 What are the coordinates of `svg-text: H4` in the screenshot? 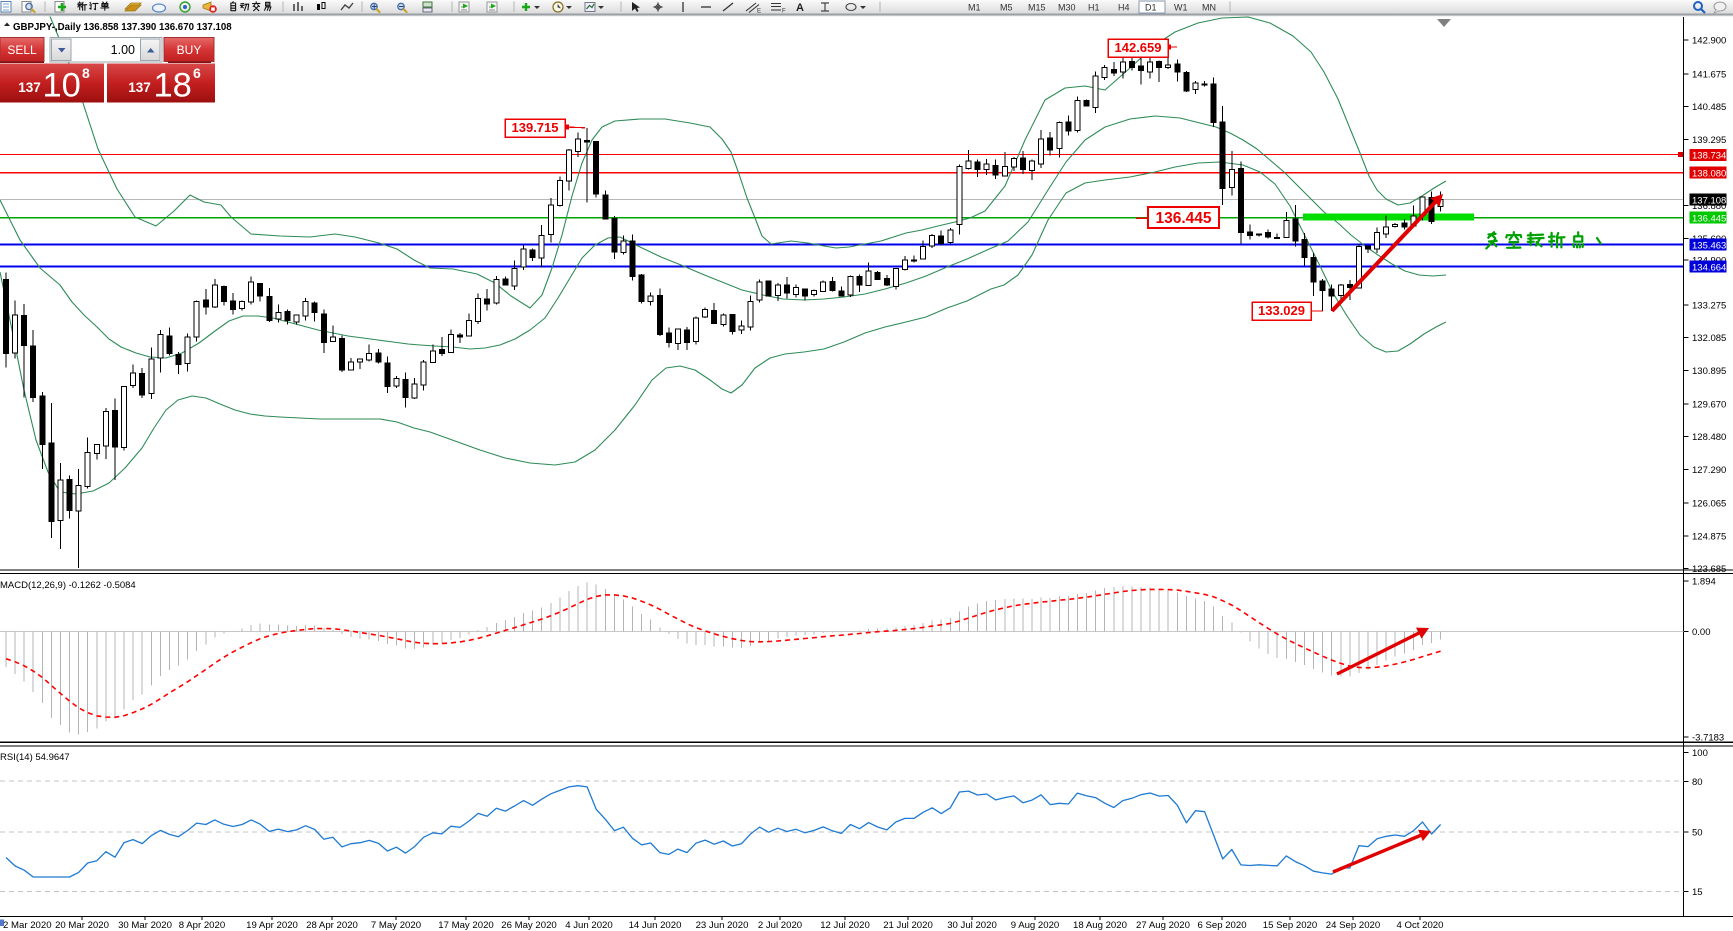 It's located at (1124, 8).